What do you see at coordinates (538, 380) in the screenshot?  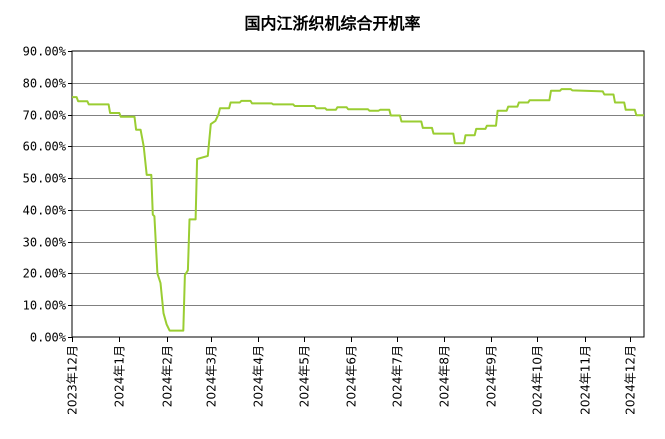 I see `x-tick-label: 2024年10月` at bounding box center [538, 380].